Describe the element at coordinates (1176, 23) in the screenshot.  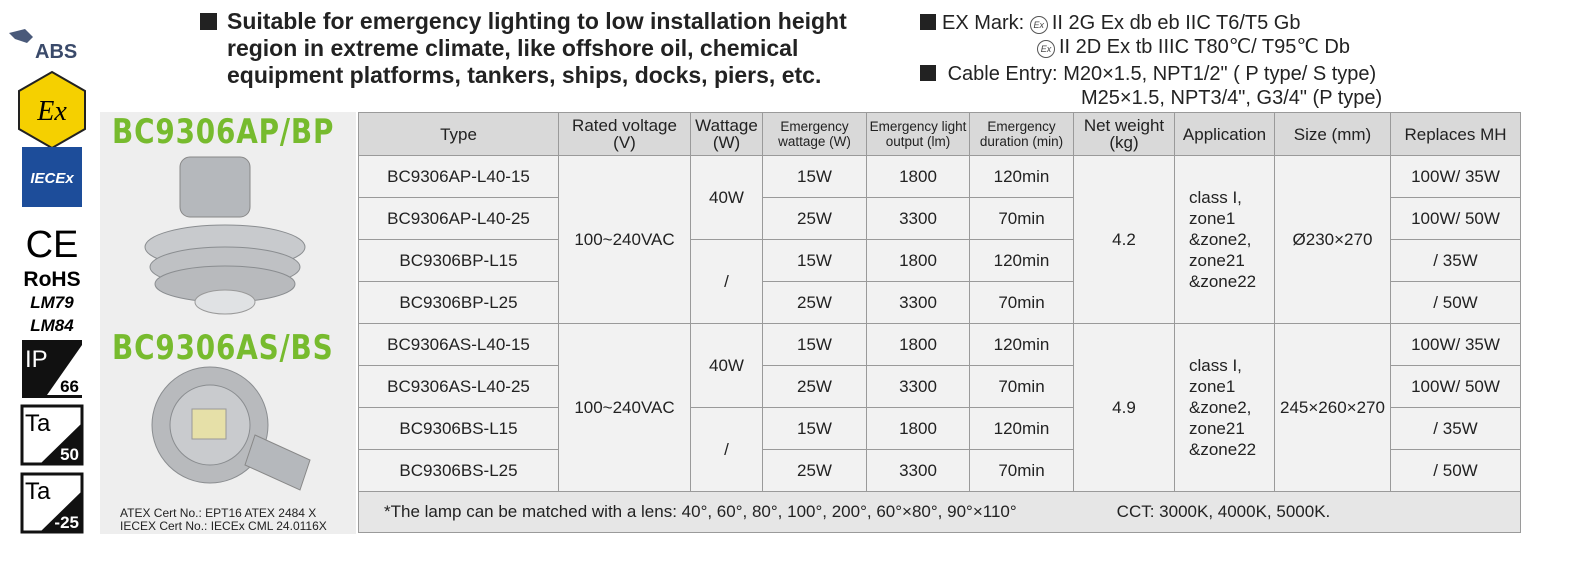
I see `ex-mark-line: II 2G Ex db eb IIC T6/T5 Gb` at that location.